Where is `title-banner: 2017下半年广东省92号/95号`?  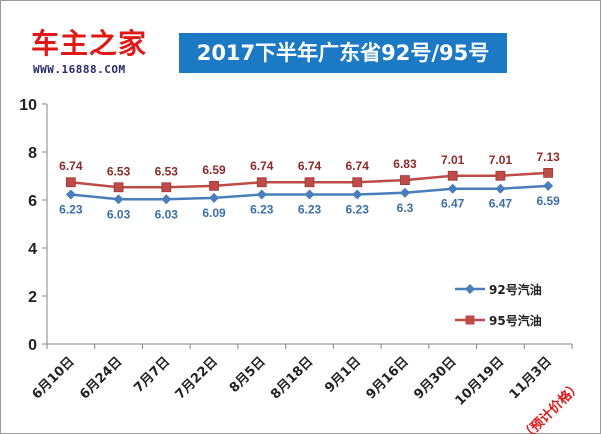
title-banner: 2017下半年广东省92号/95号 is located at coordinates (343, 53).